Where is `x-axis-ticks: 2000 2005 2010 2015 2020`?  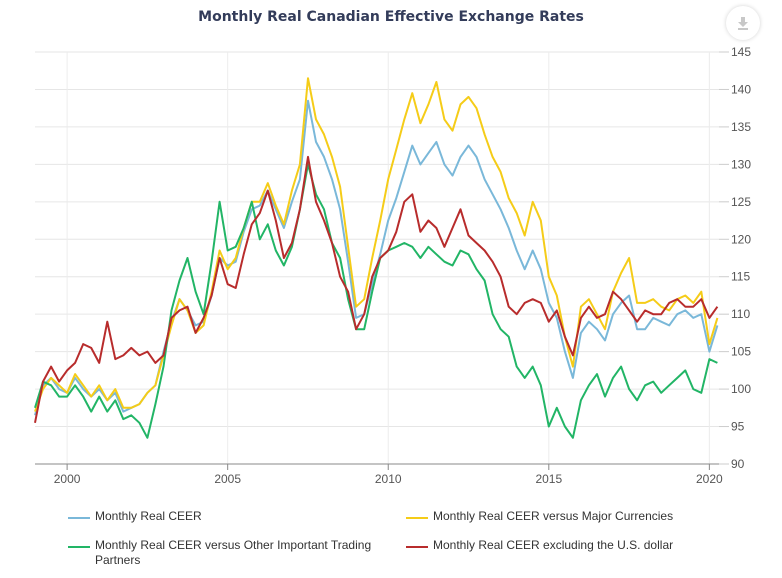 x-axis-ticks: 2000 2005 2010 2015 2020 is located at coordinates (388, 475).